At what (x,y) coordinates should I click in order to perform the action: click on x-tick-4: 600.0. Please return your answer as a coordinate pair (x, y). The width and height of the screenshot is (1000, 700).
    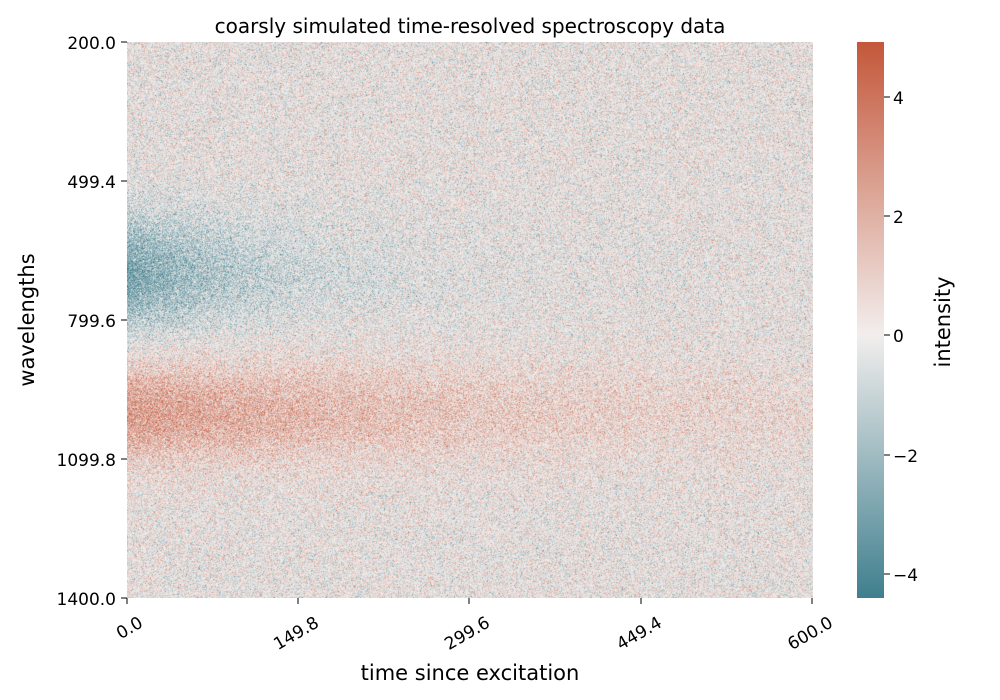
    Looking at the image, I should click on (810, 626).